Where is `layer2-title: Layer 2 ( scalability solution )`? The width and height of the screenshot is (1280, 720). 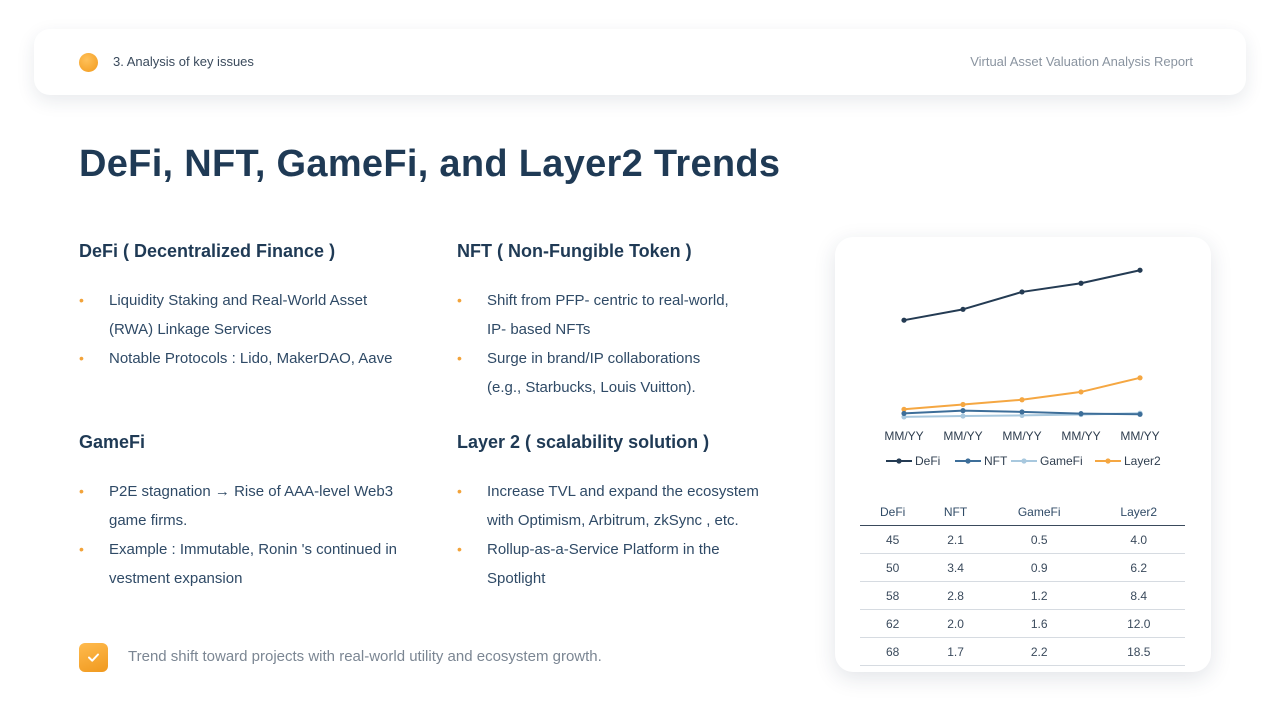 layer2-title: Layer 2 ( scalability solution ) is located at coordinates (583, 442).